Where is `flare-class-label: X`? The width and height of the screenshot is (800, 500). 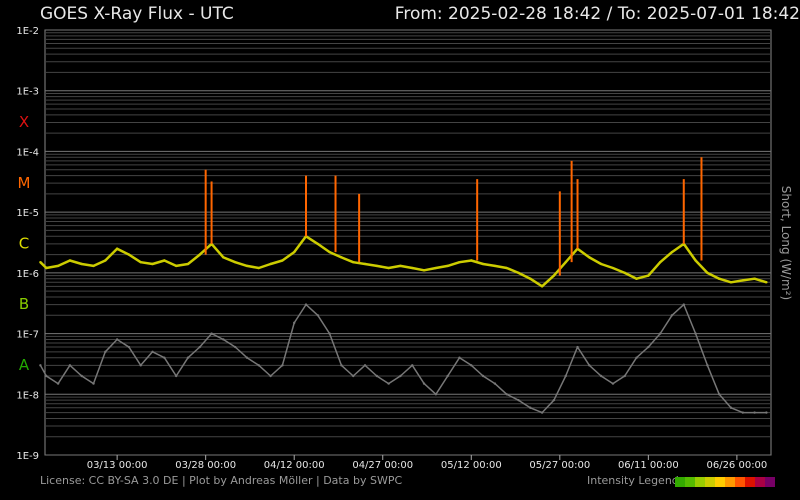 flare-class-label: X is located at coordinates (24, 122).